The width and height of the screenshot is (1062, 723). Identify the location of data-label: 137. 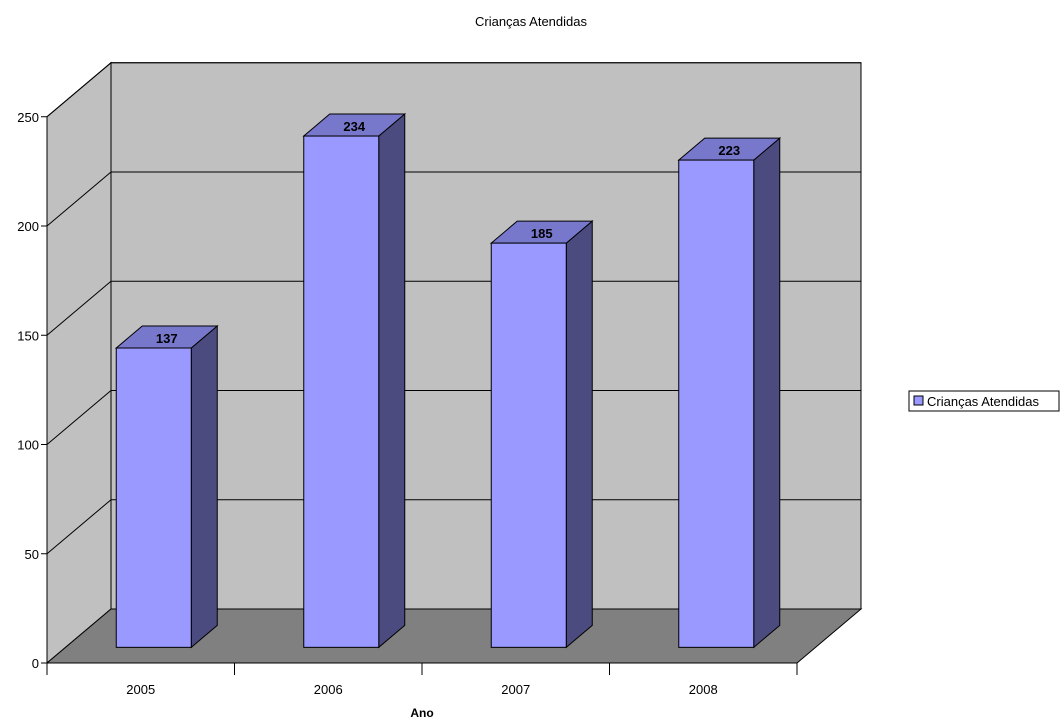
(167, 338).